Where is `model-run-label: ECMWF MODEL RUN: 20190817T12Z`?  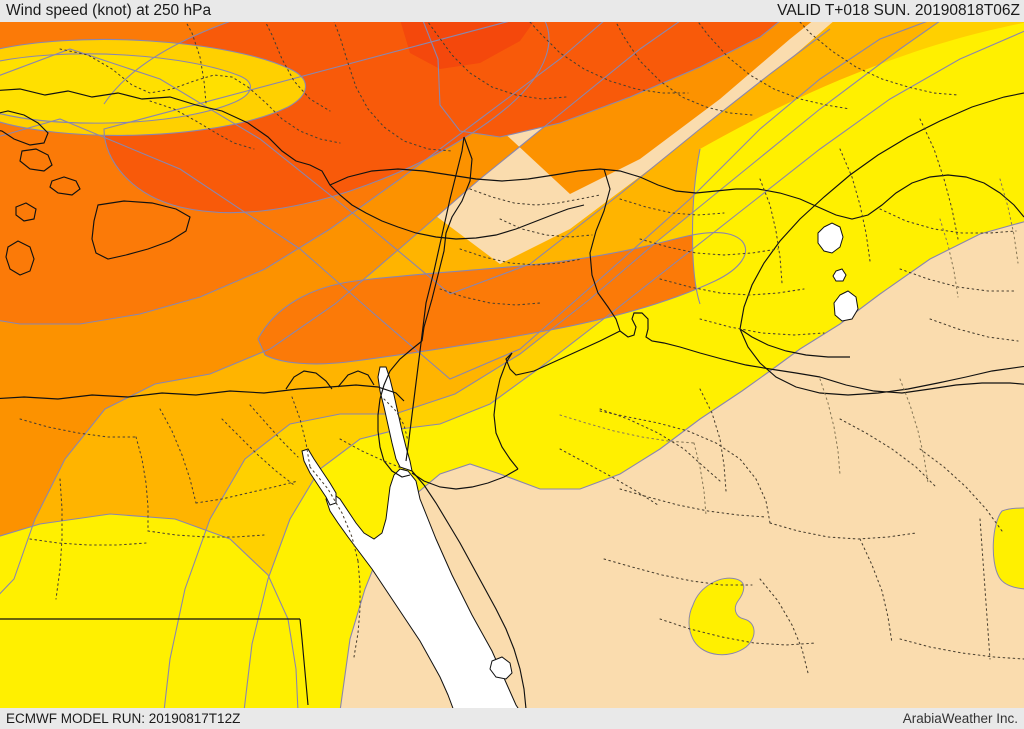 model-run-label: ECMWF MODEL RUN: 20190817T12Z is located at coordinates (123, 718).